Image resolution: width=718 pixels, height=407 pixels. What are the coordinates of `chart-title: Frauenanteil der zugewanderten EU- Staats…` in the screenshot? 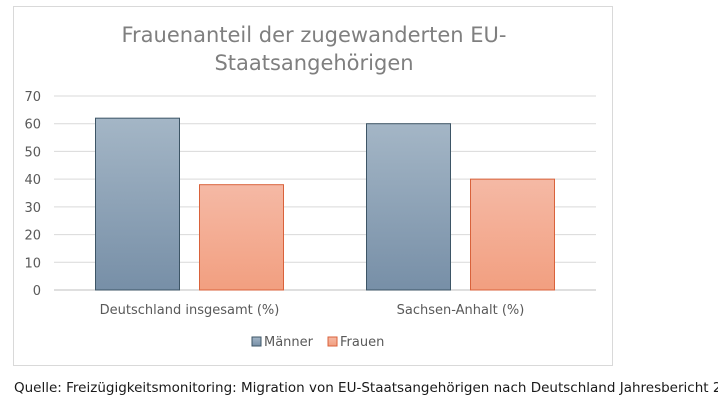 It's located at (313, 49).